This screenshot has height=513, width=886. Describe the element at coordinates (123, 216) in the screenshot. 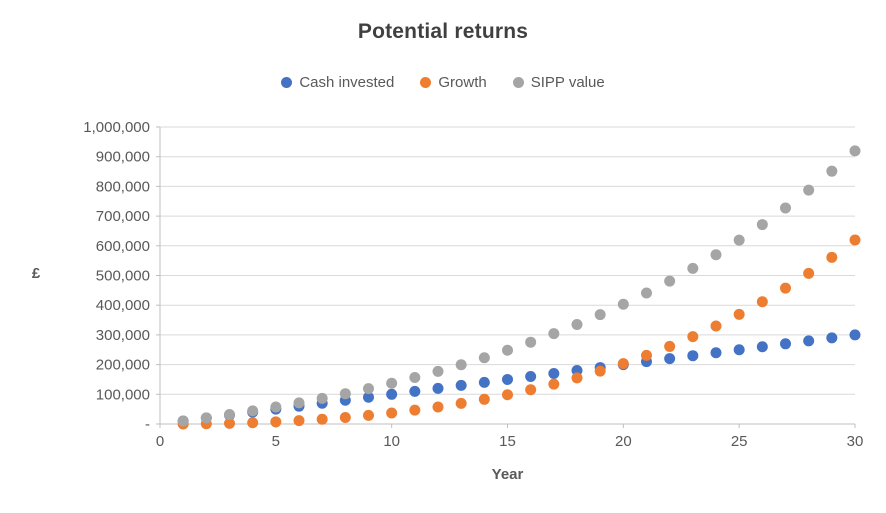

I see `y-tick-label: 700,000` at that location.